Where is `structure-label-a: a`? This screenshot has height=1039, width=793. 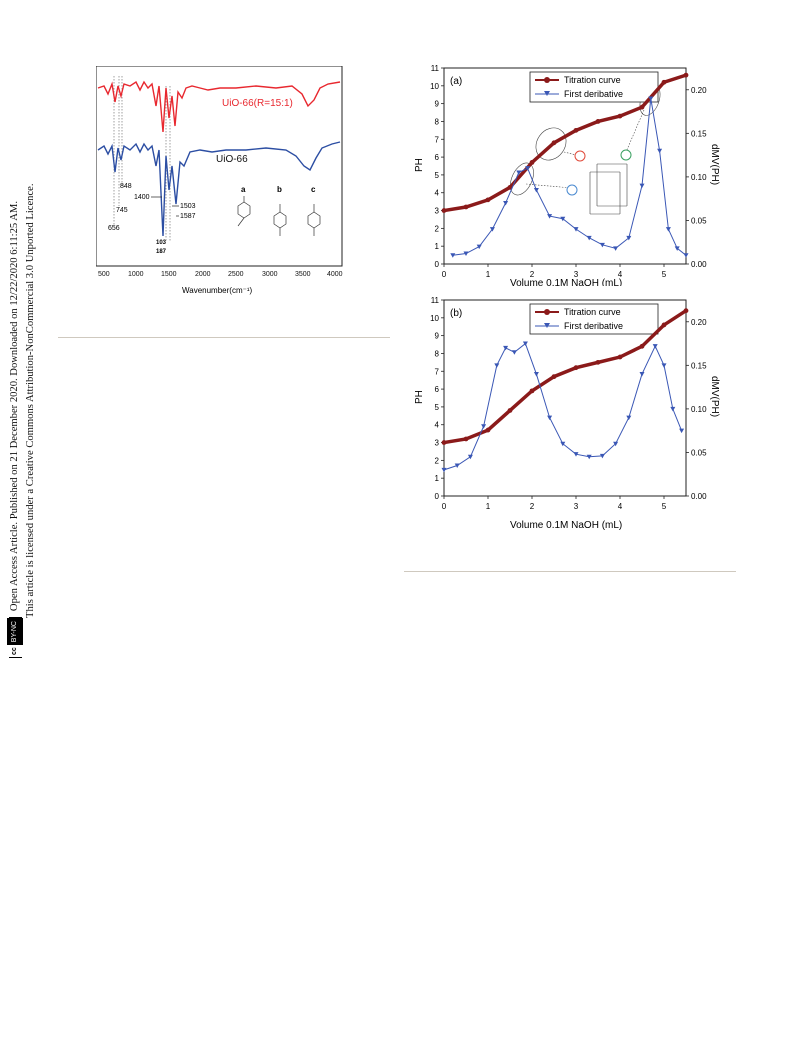 structure-label-a: a is located at coordinates (243, 189).